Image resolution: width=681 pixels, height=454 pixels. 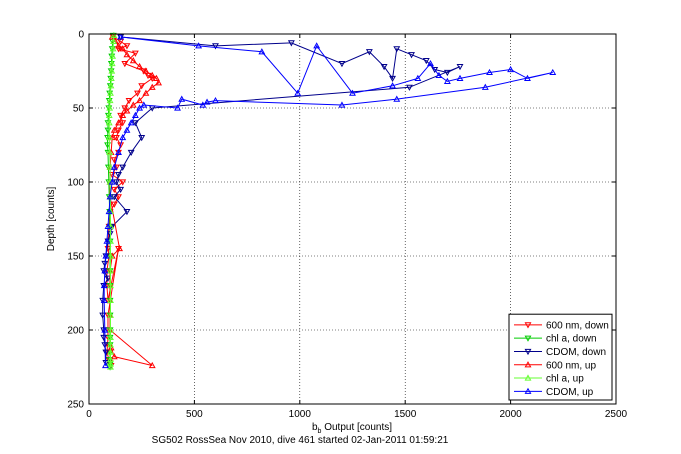 I want to click on series-line, so click(x=130, y=201).